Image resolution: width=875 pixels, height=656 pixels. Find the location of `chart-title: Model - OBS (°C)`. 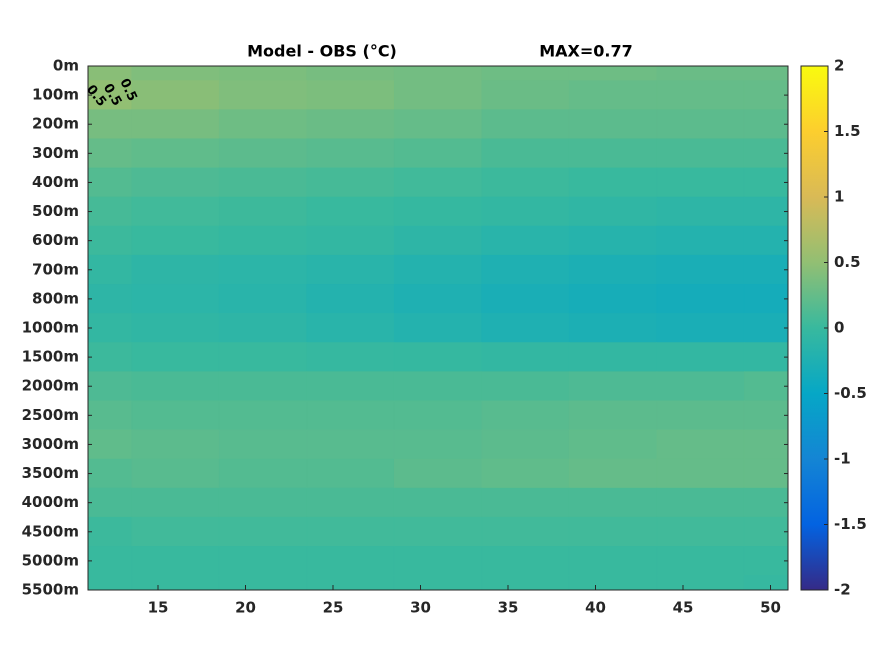

chart-title: Model - OBS (°C) is located at coordinates (322, 51).